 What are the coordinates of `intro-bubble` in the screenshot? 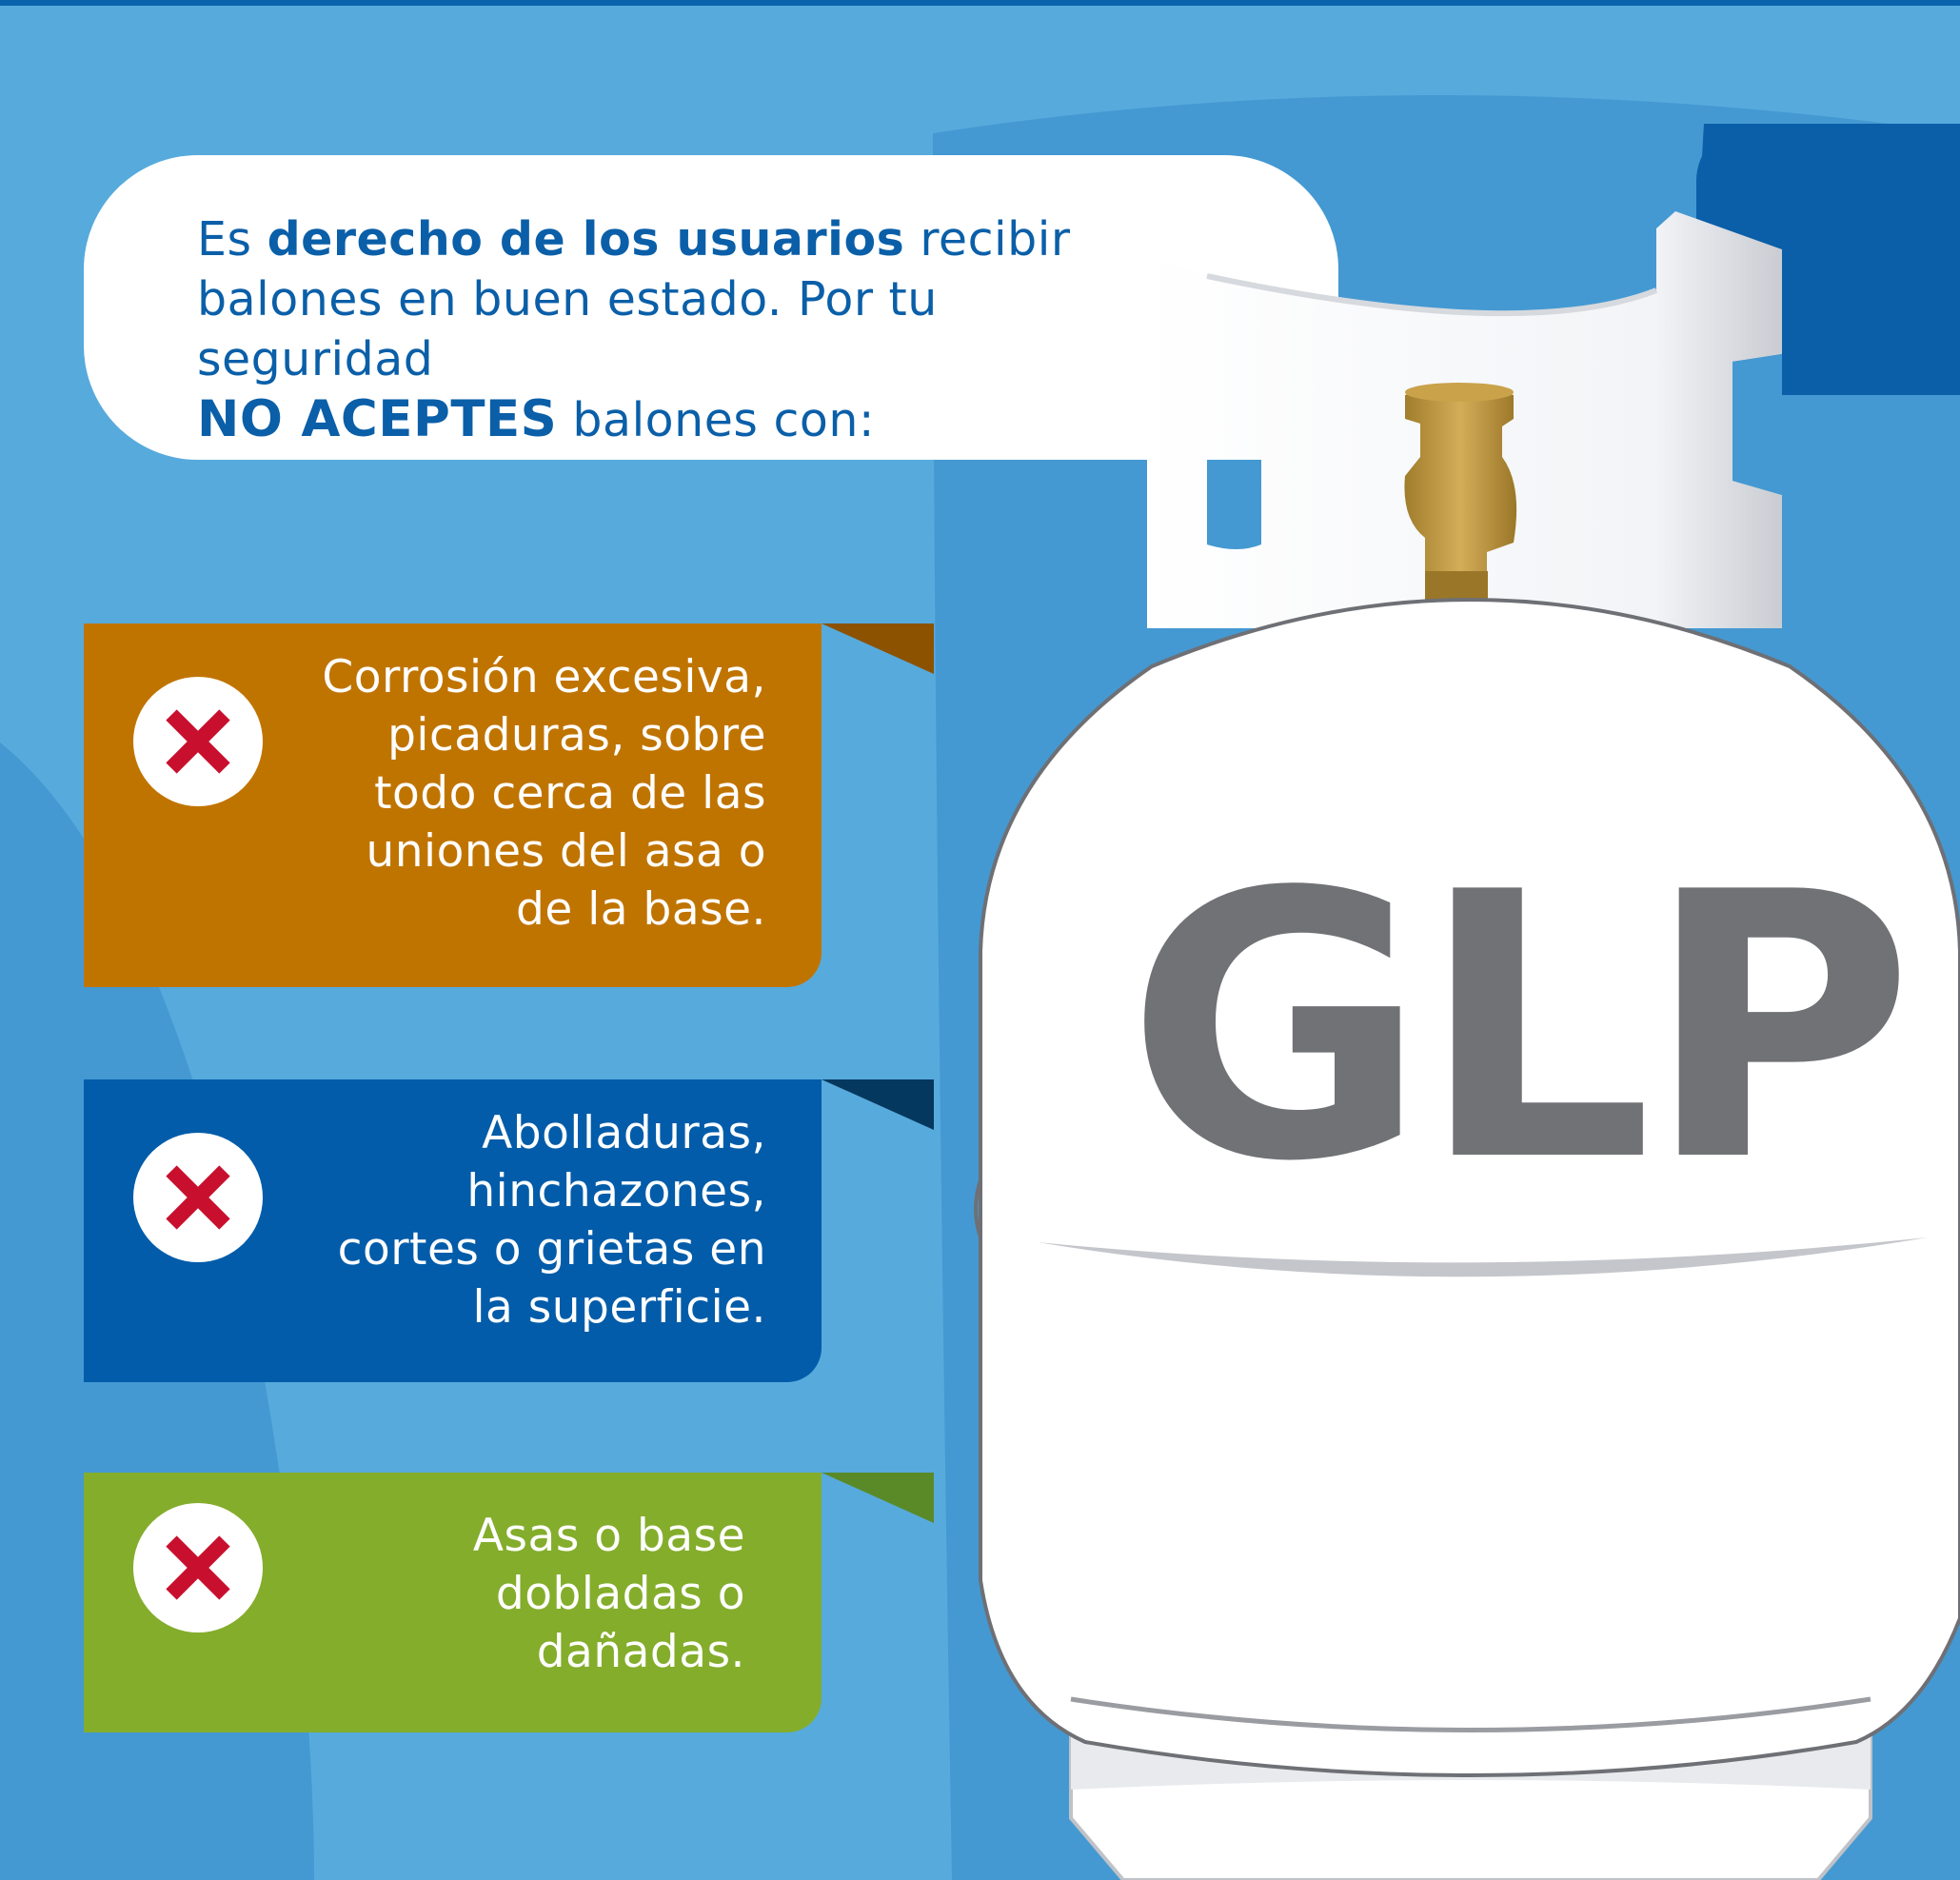 It's located at (711, 307).